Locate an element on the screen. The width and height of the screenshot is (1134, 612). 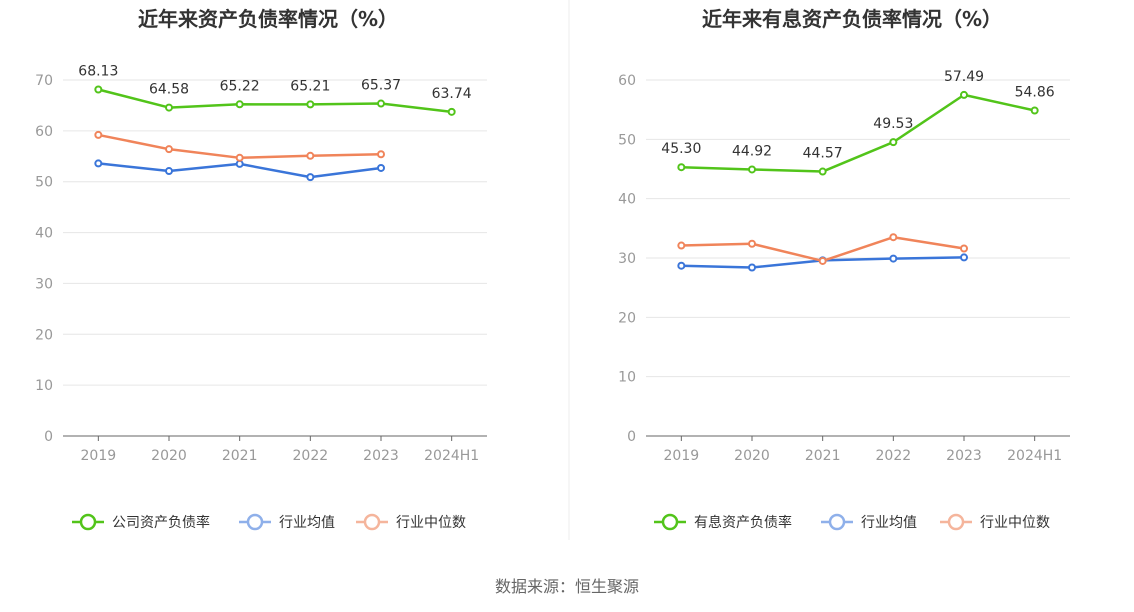
data-label: 65.37 is located at coordinates (381, 86).